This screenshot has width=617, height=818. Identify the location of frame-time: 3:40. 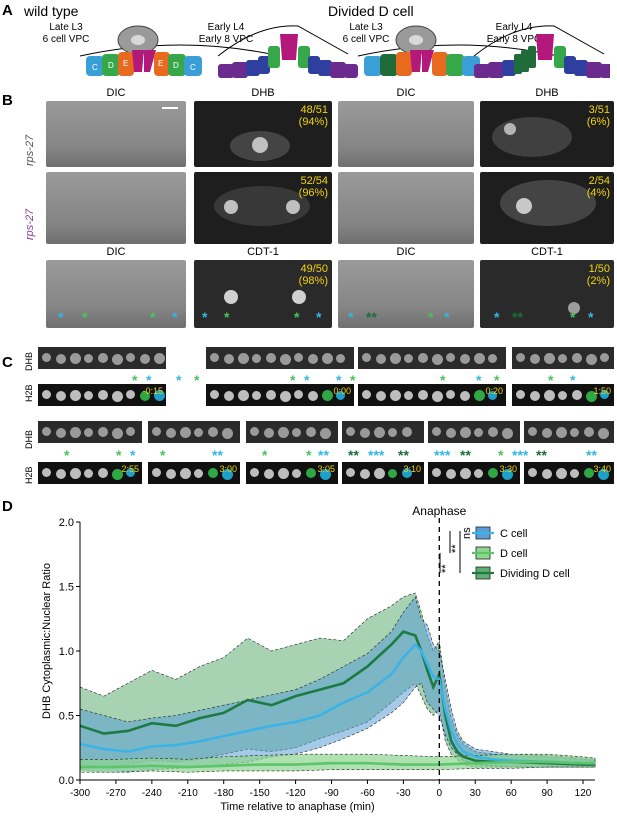
(602, 469).